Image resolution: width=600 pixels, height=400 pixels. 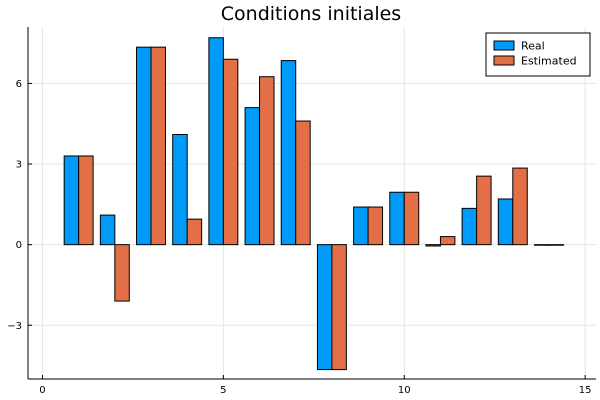 What do you see at coordinates (585, 390) in the screenshot?
I see `x-tick-label-3: 15` at bounding box center [585, 390].